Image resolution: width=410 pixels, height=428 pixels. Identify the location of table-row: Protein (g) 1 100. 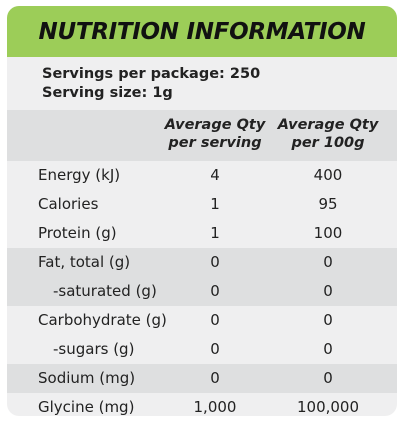
(202, 233).